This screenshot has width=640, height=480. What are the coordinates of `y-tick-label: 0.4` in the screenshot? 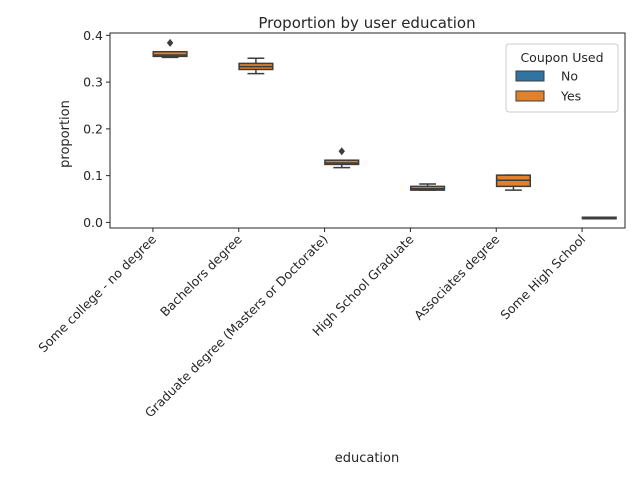 It's located at (93, 35).